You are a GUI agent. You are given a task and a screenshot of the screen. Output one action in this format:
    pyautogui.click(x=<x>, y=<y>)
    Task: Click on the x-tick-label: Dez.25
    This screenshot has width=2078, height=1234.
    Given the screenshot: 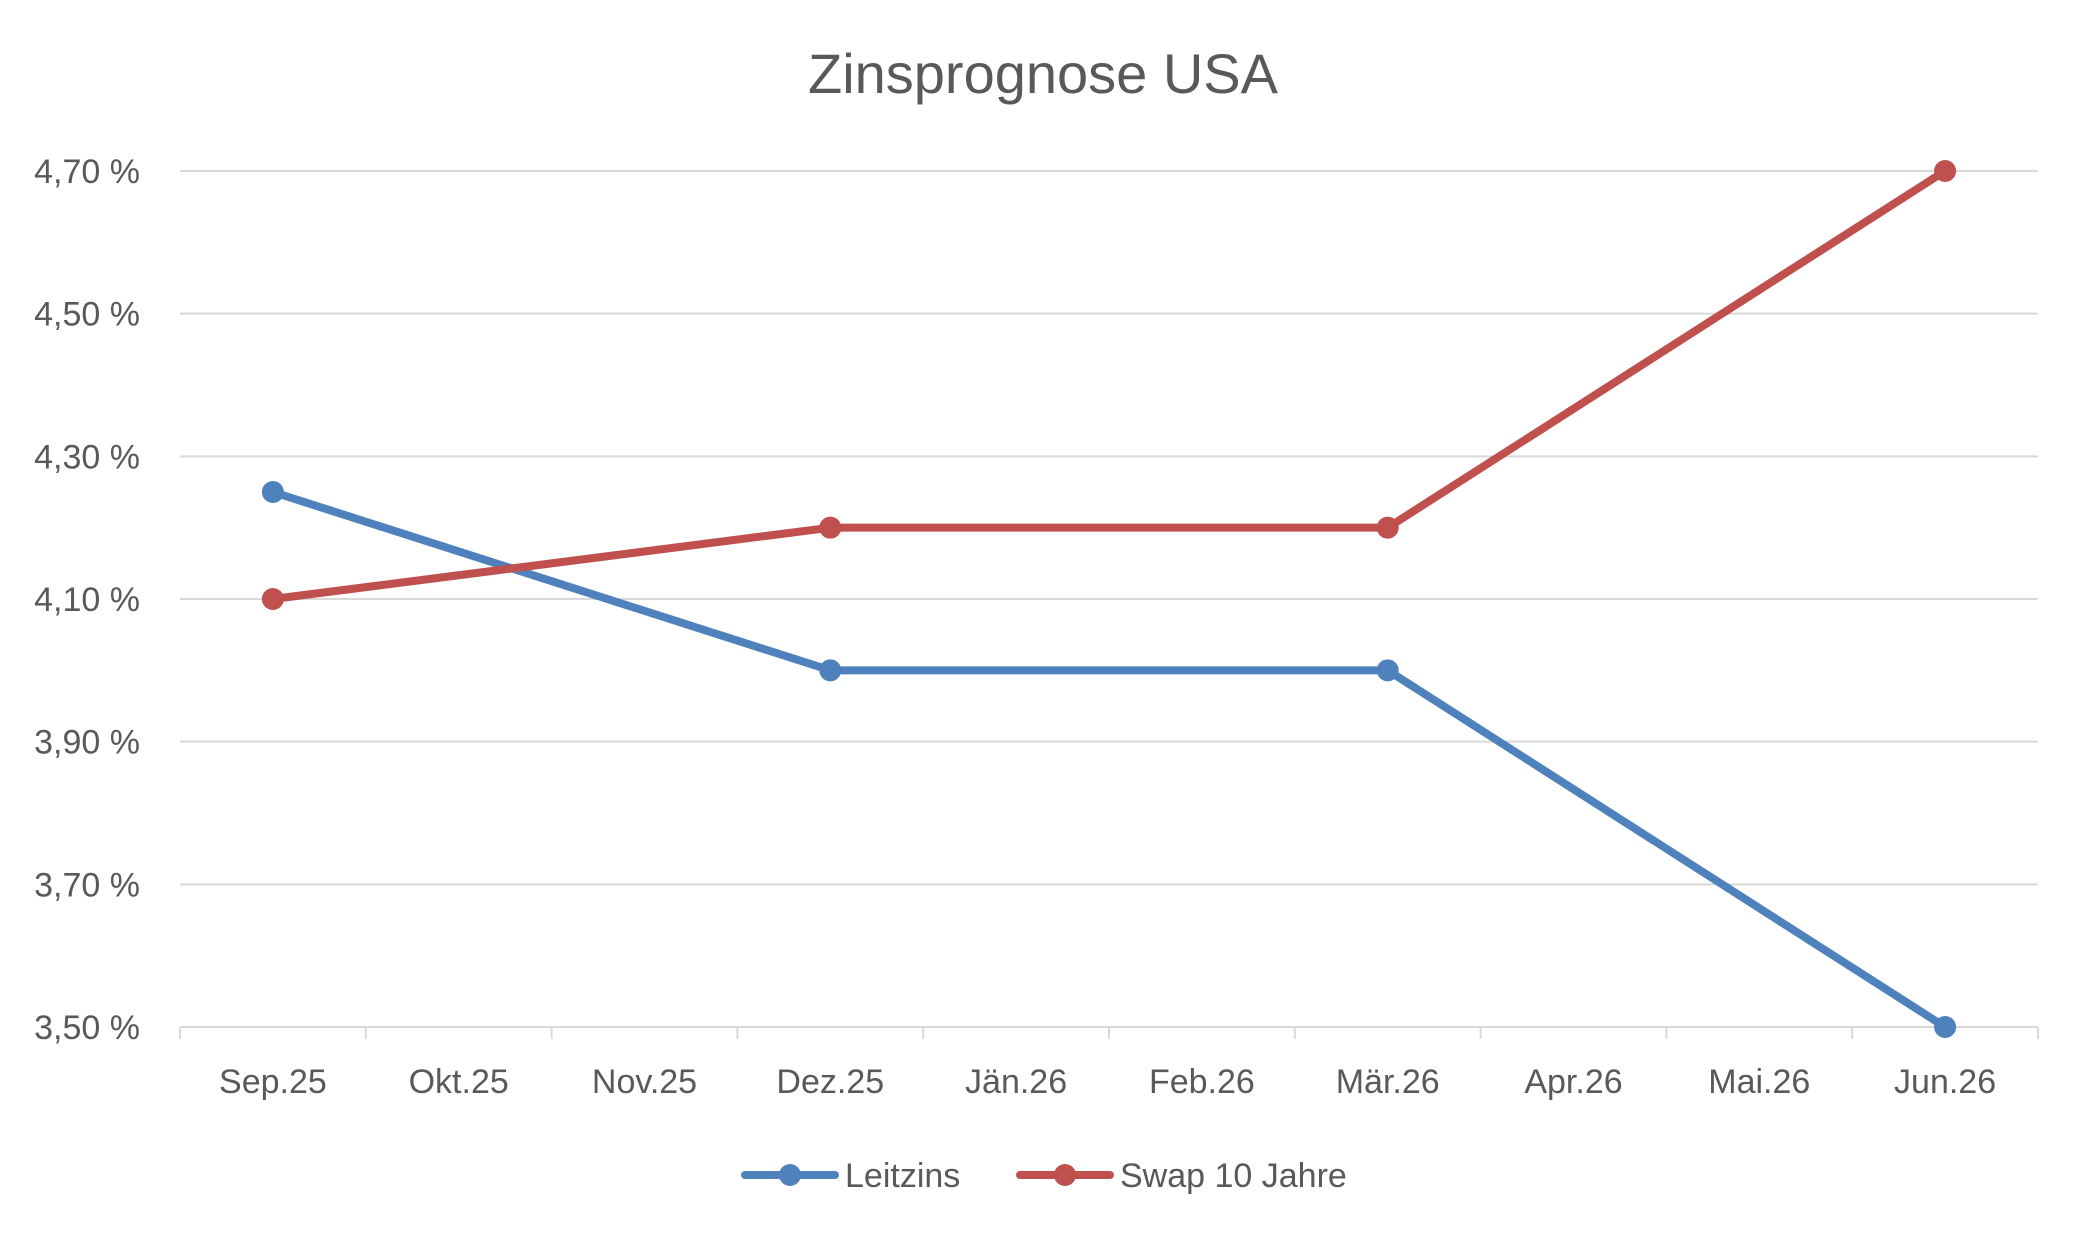 What is the action you would take?
    pyautogui.click(x=830, y=1082)
    